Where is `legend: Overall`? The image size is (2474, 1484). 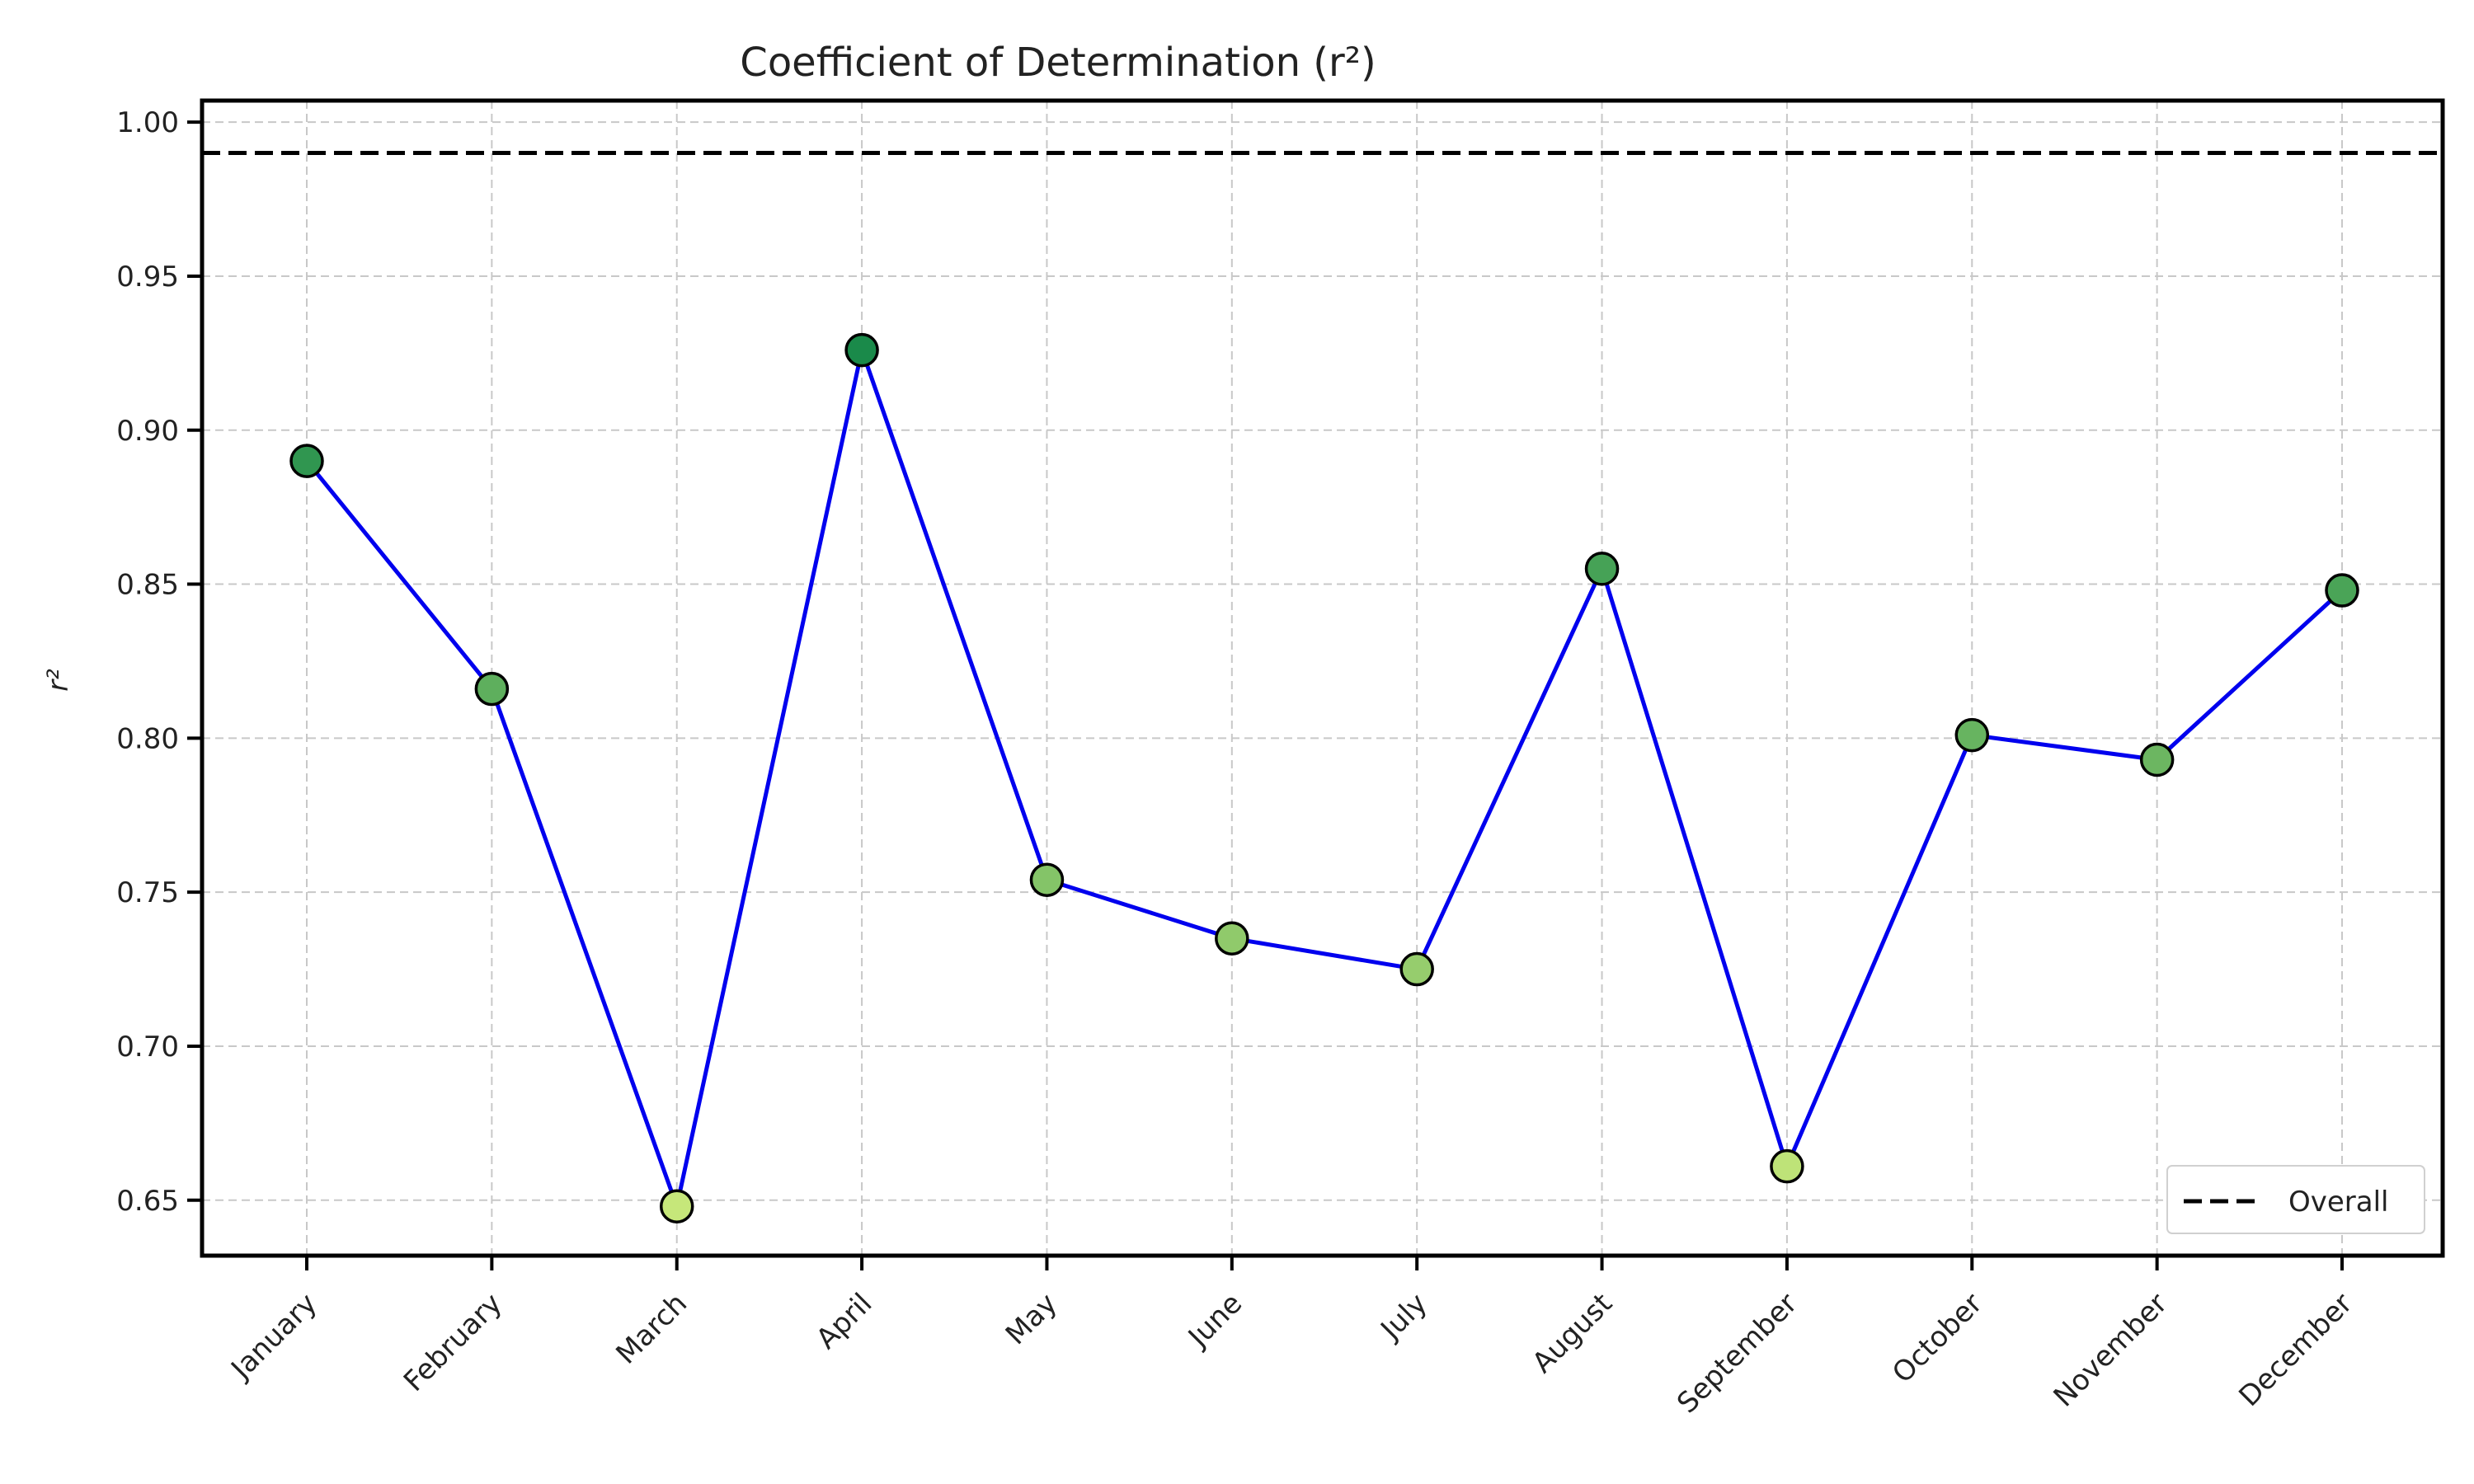
legend: Overall is located at coordinates (2295, 1199).